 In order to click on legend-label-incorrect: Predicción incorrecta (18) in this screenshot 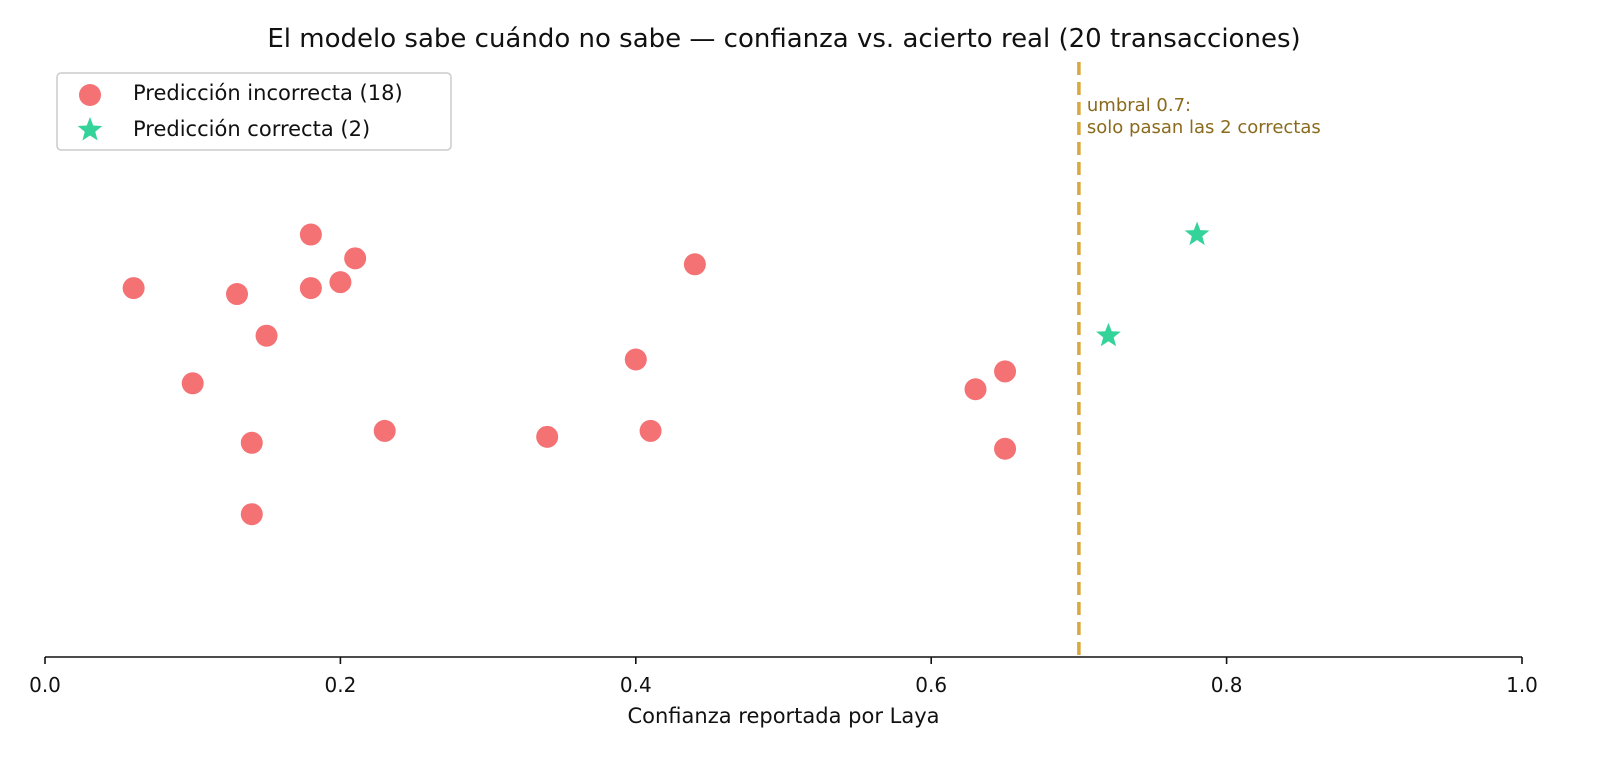, I will do `click(268, 93)`.